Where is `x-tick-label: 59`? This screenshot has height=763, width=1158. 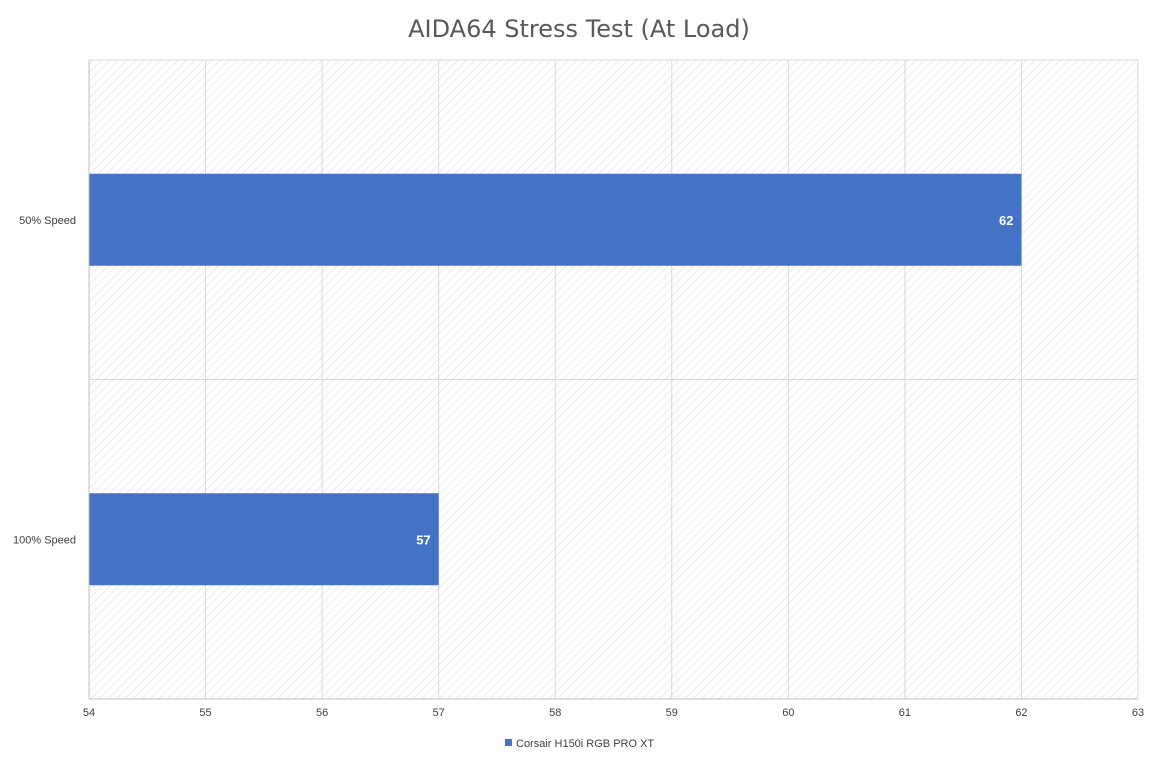
x-tick-label: 59 is located at coordinates (672, 713).